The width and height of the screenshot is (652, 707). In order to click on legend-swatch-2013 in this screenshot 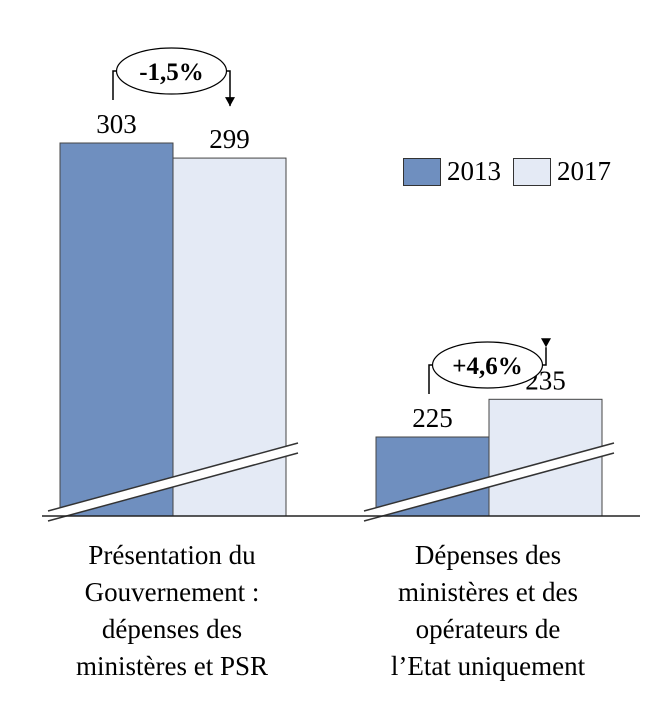, I will do `click(422, 171)`.